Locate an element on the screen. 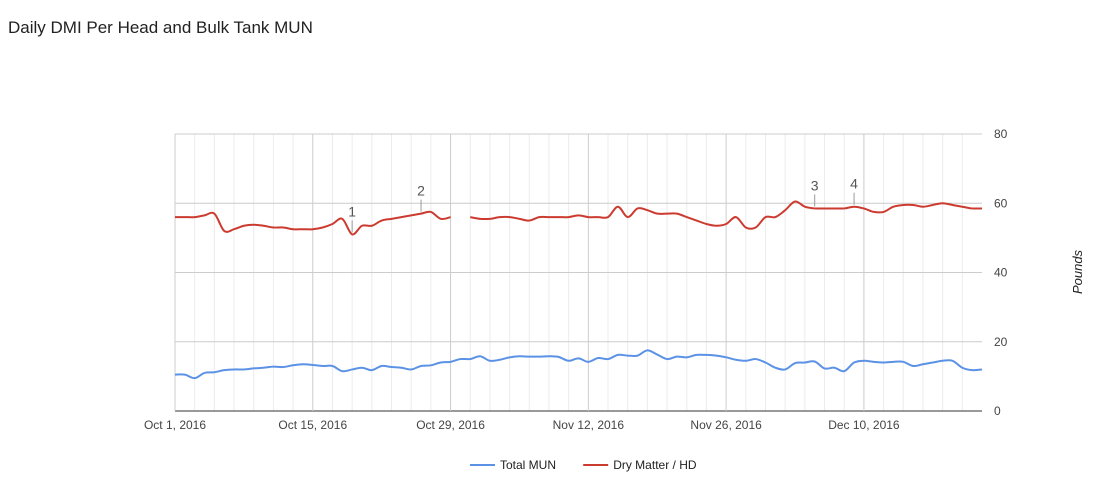  x-tick-label: Oct 15, 2016 is located at coordinates (312, 425).